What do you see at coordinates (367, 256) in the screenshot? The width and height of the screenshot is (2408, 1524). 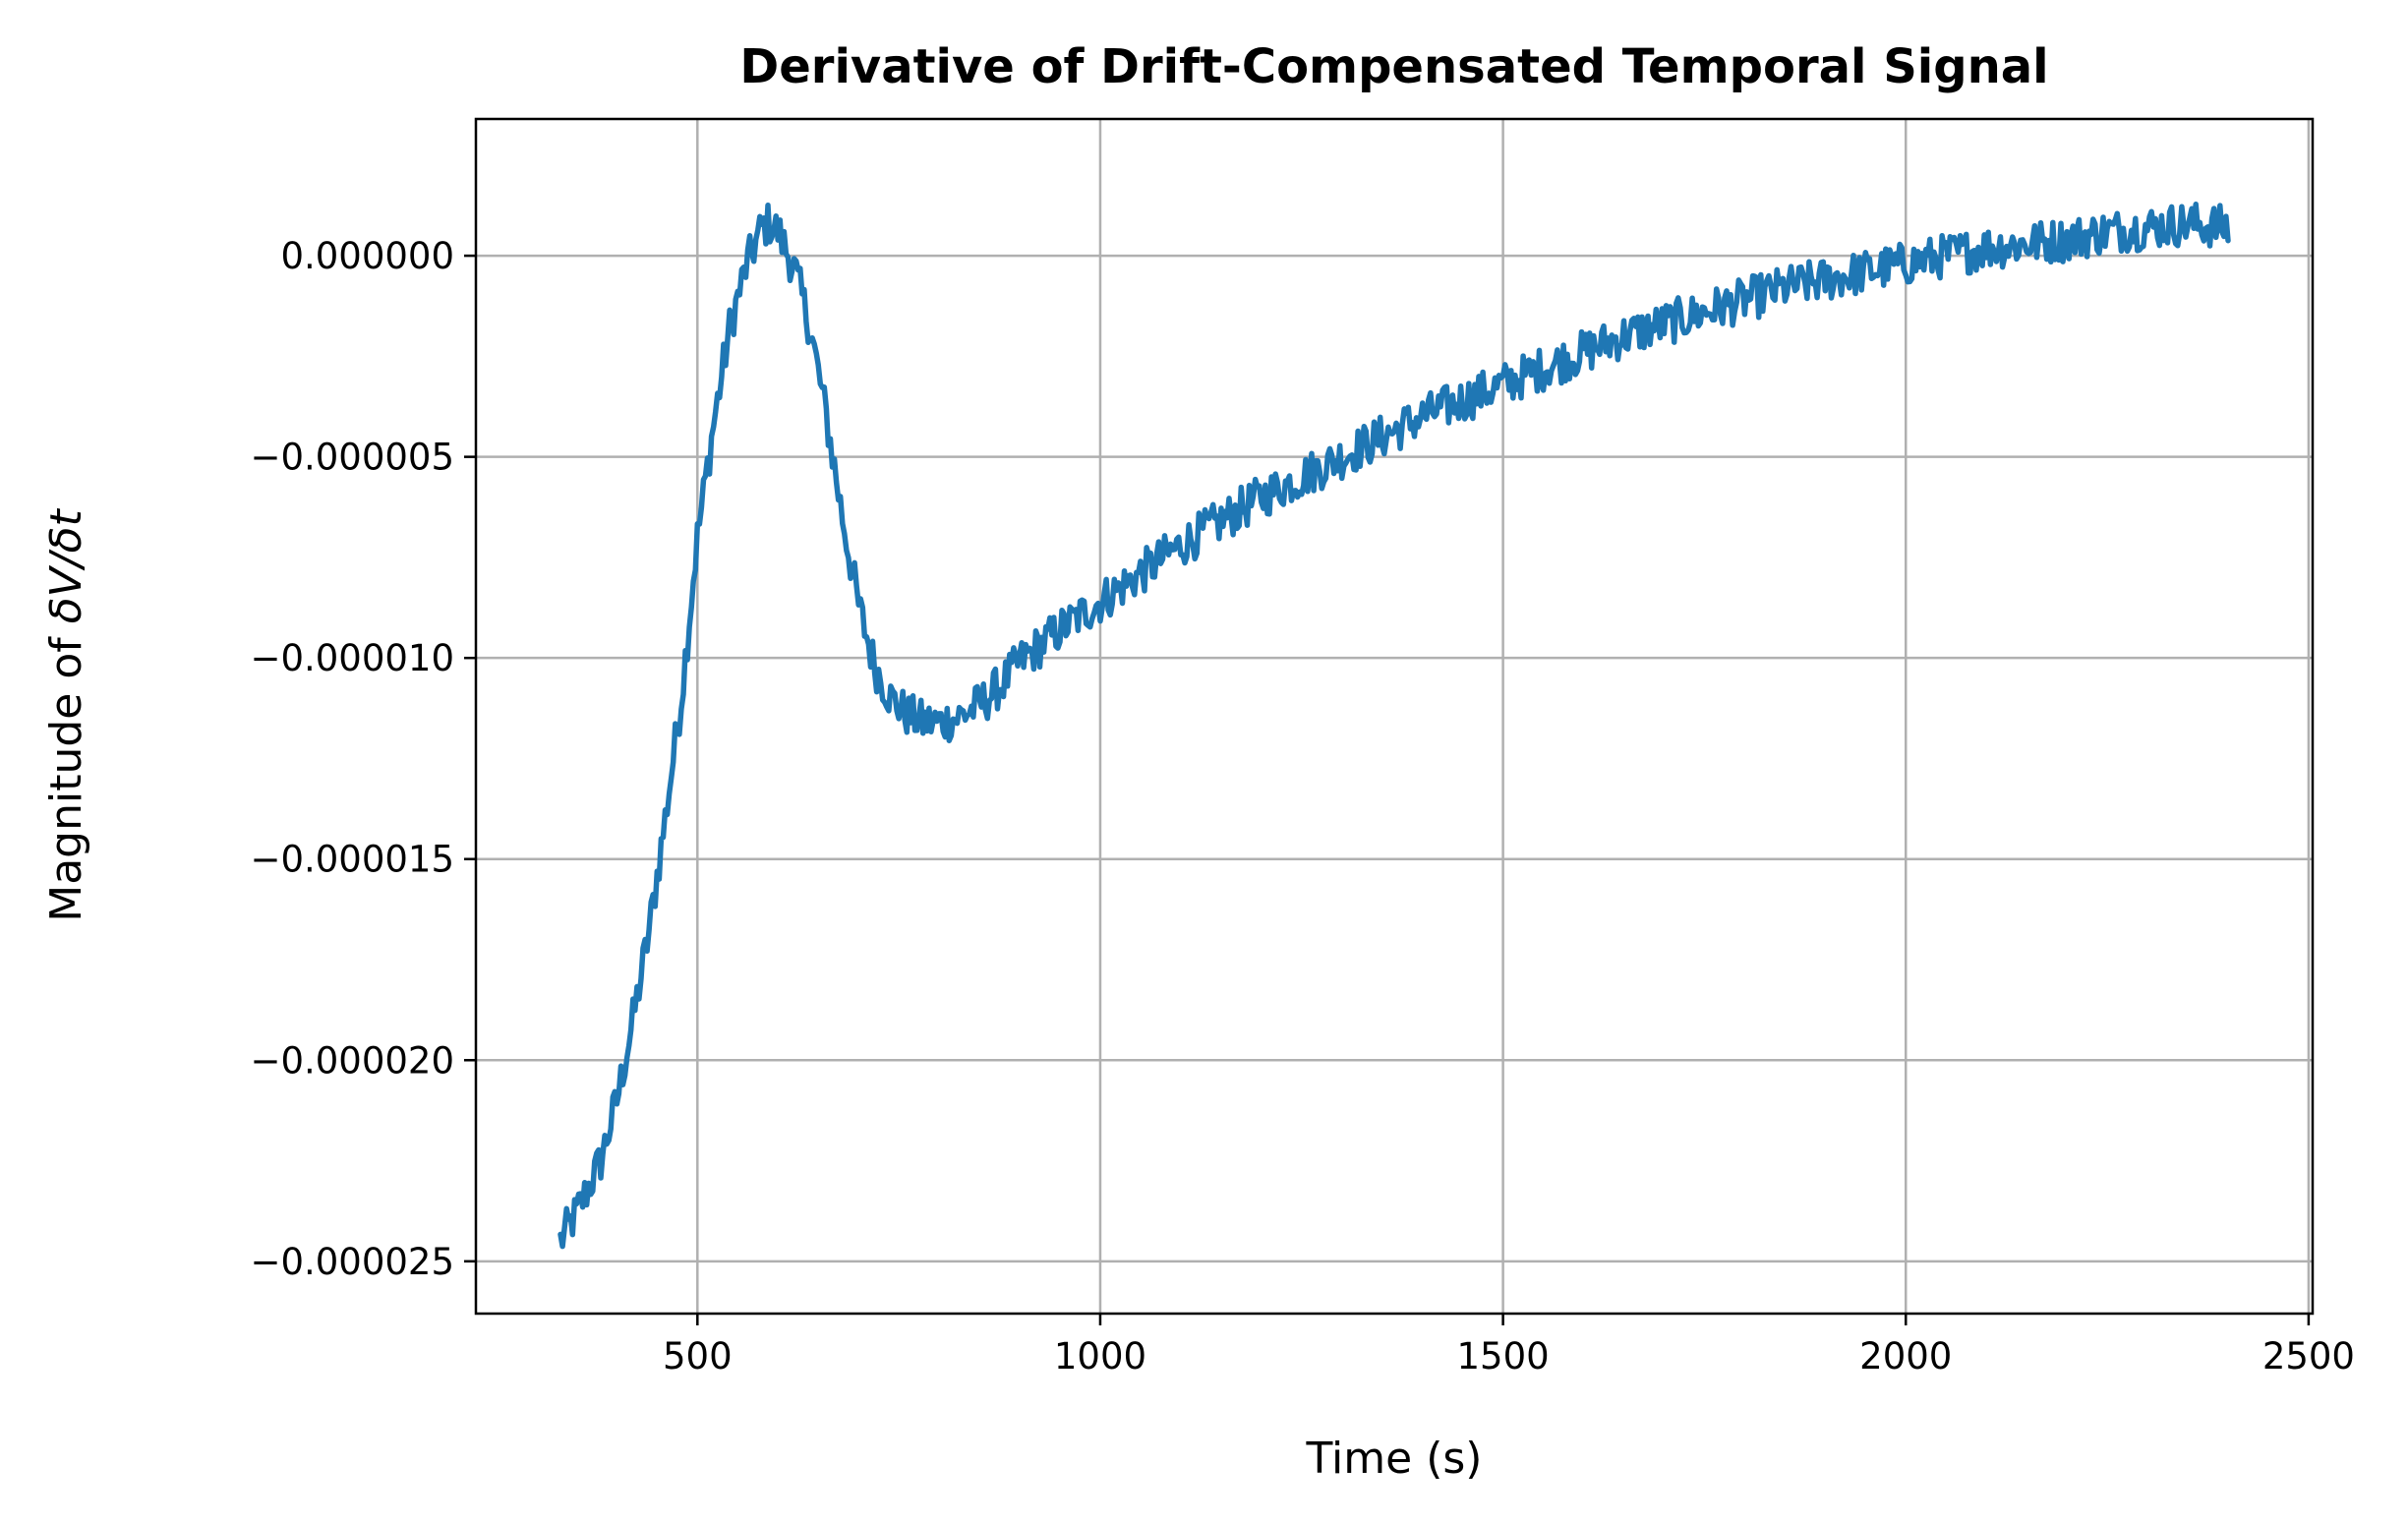 I see `y-tick-label: 0.000000` at bounding box center [367, 256].